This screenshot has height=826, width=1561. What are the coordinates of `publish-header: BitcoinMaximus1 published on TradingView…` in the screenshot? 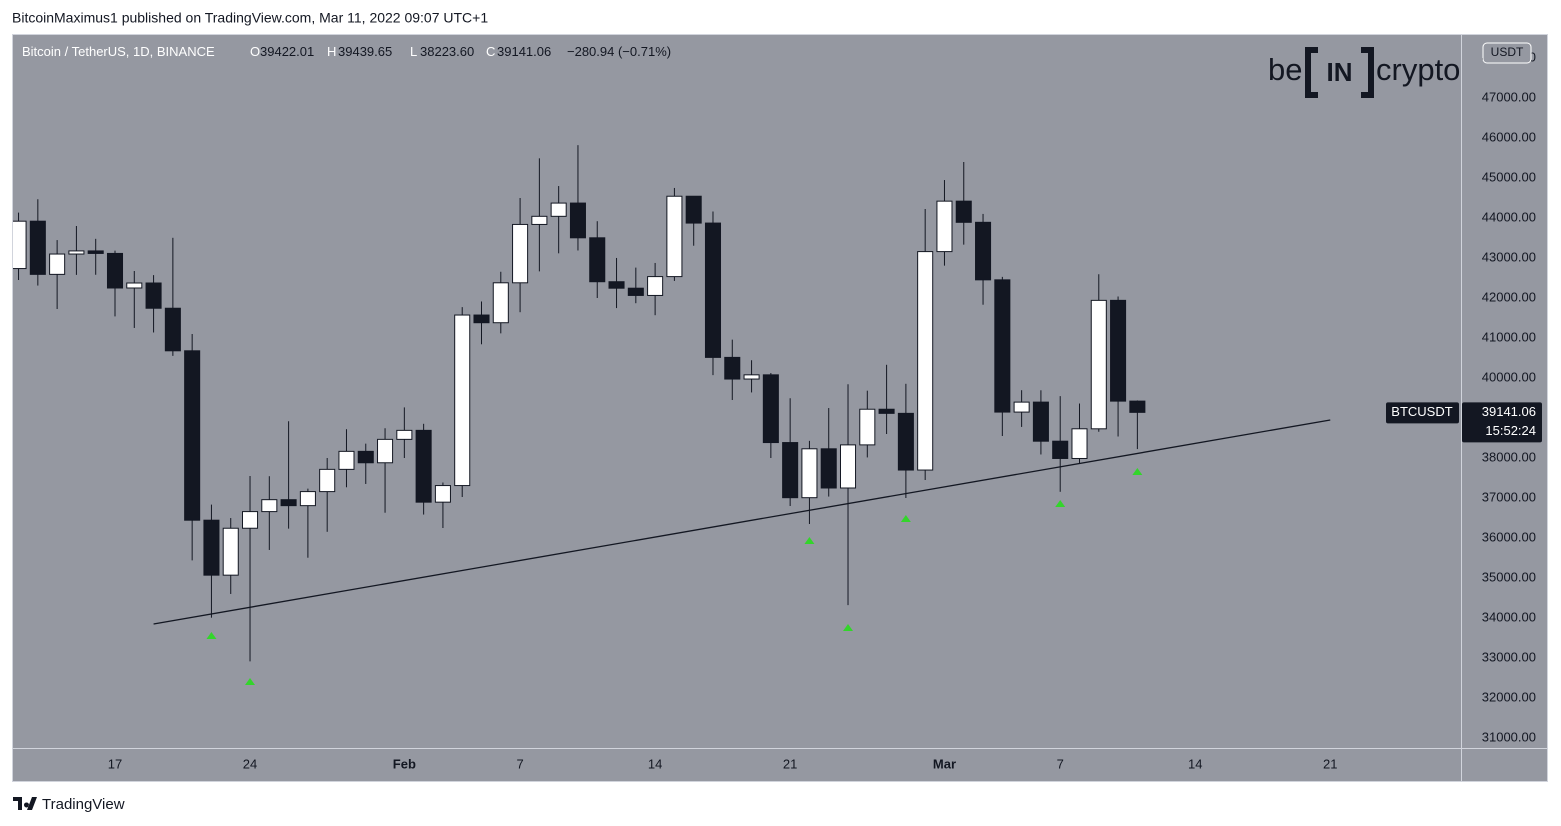 It's located at (250, 18).